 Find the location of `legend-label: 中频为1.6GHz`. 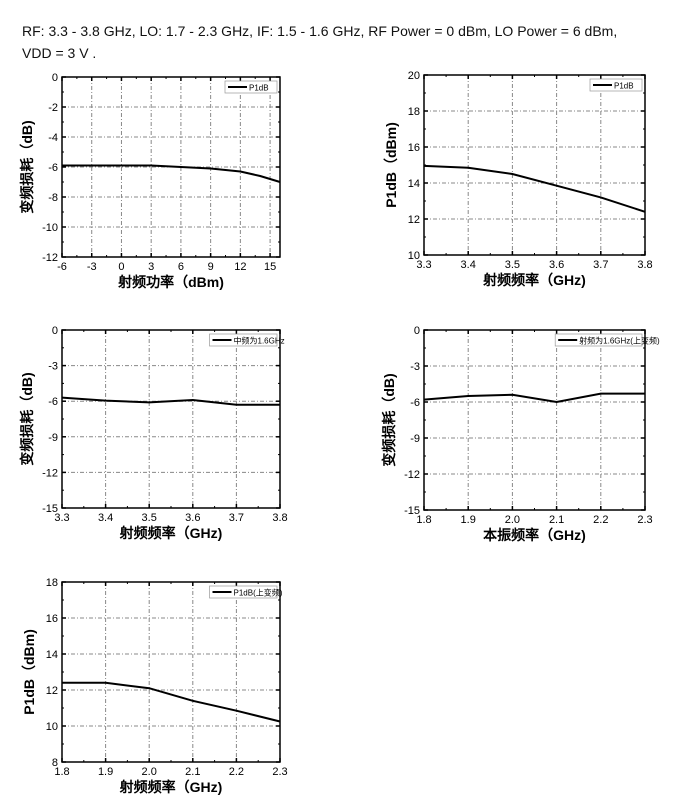

legend-label: 中频为1.6GHz is located at coordinates (259, 341).